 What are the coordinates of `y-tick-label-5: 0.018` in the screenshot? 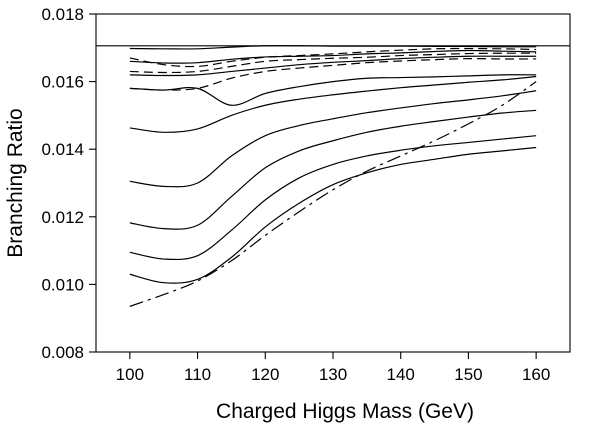 It's located at (62, 14).